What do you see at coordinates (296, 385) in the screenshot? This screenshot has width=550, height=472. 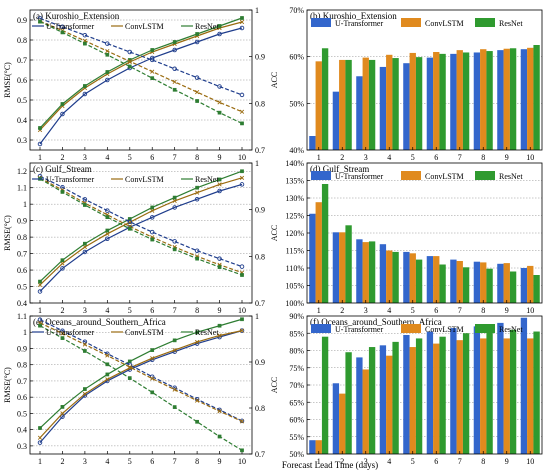 I see `y-tick-label: 70%` at bounding box center [296, 385].